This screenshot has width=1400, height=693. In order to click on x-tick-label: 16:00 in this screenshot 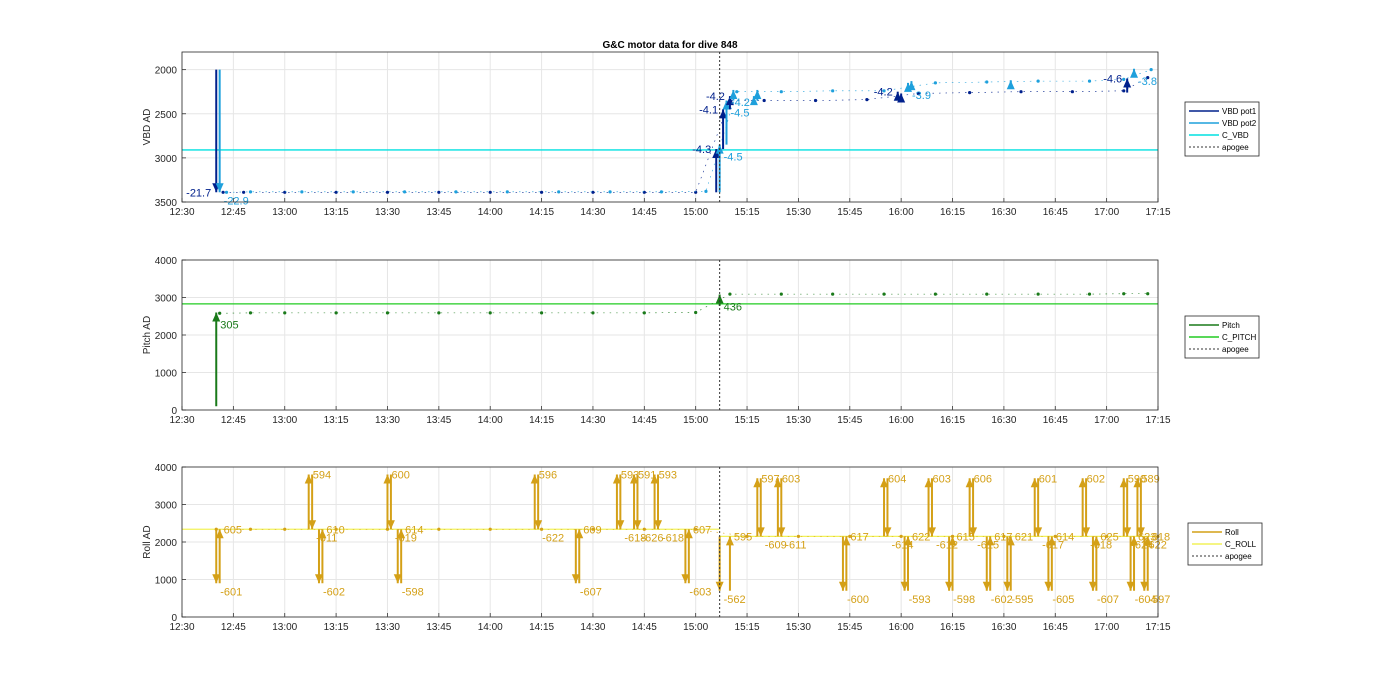, I will do `click(901, 420)`.